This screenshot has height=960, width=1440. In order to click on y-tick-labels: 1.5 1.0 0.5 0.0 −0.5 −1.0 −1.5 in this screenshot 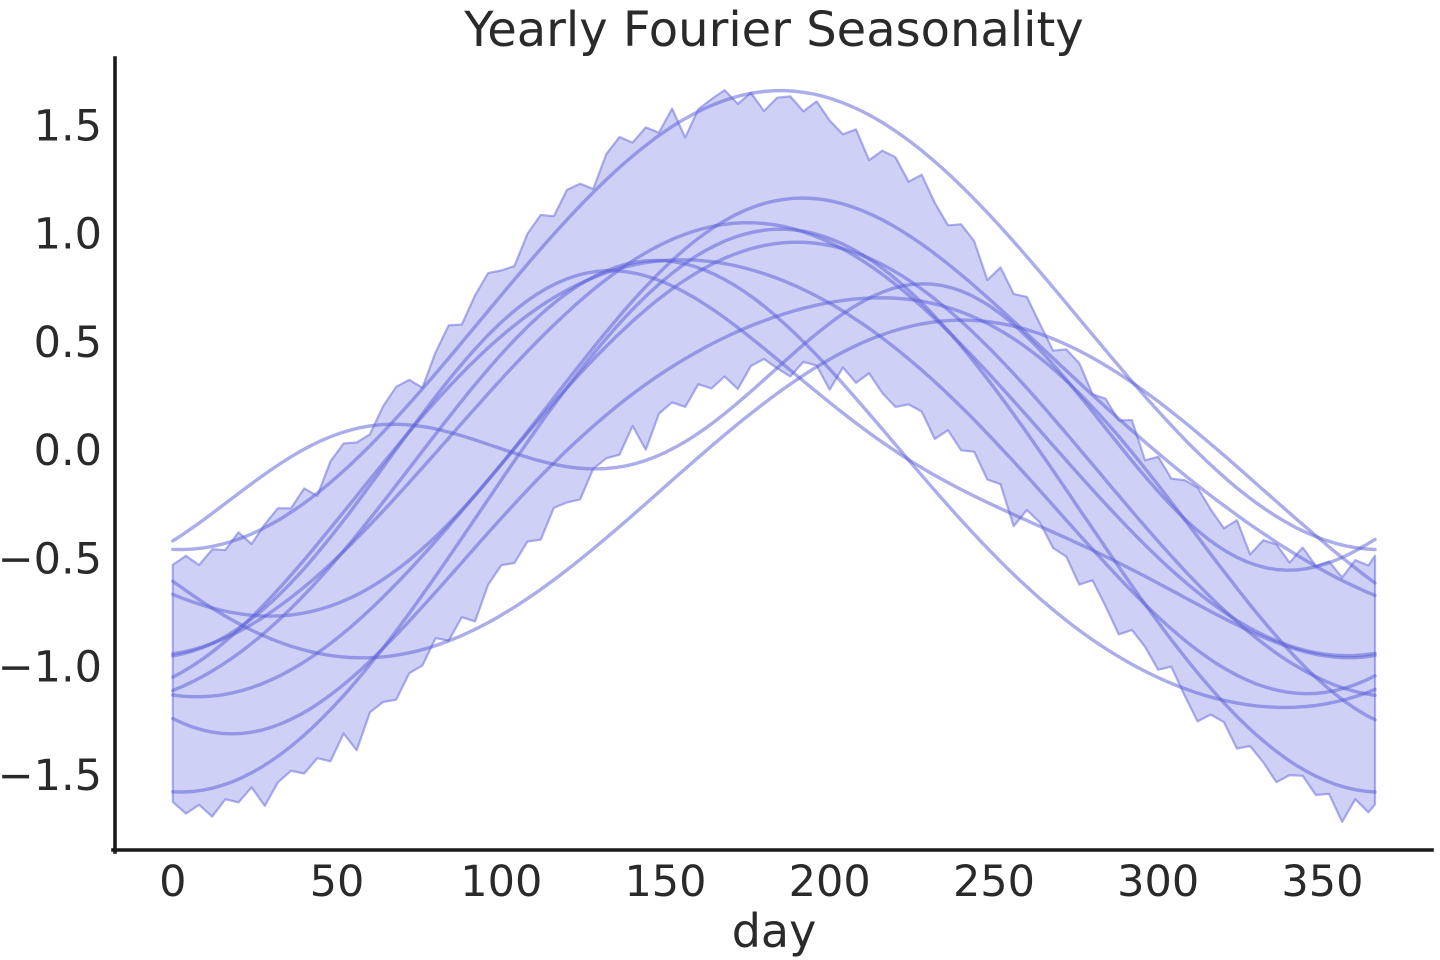, I will do `click(51, 451)`.